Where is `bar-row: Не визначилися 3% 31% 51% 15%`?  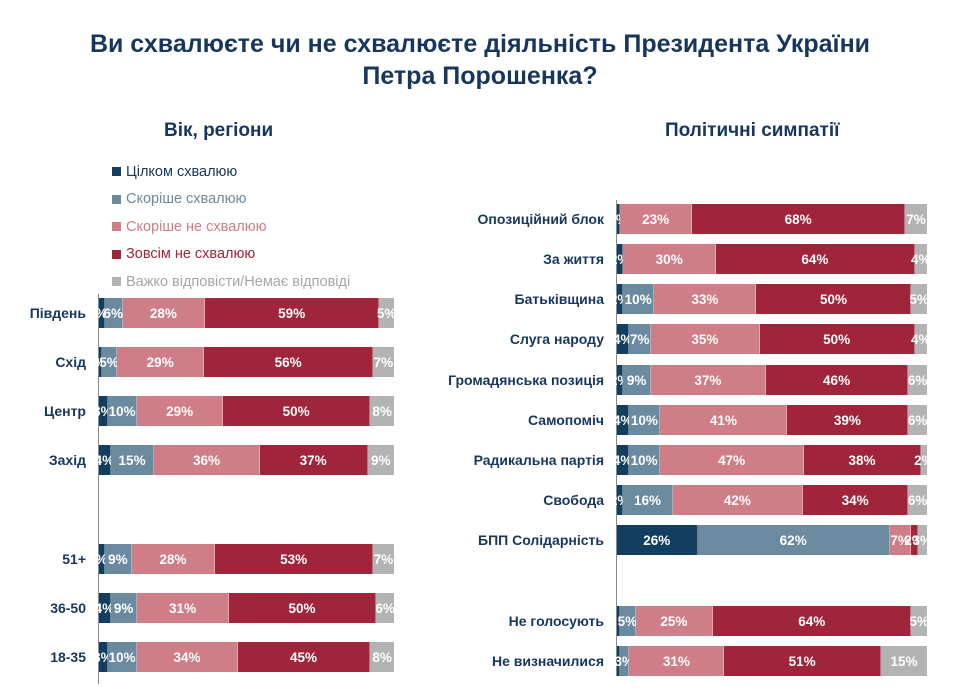
bar-row: Не визначилися 3% 31% 51% 15% is located at coordinates (709, 661).